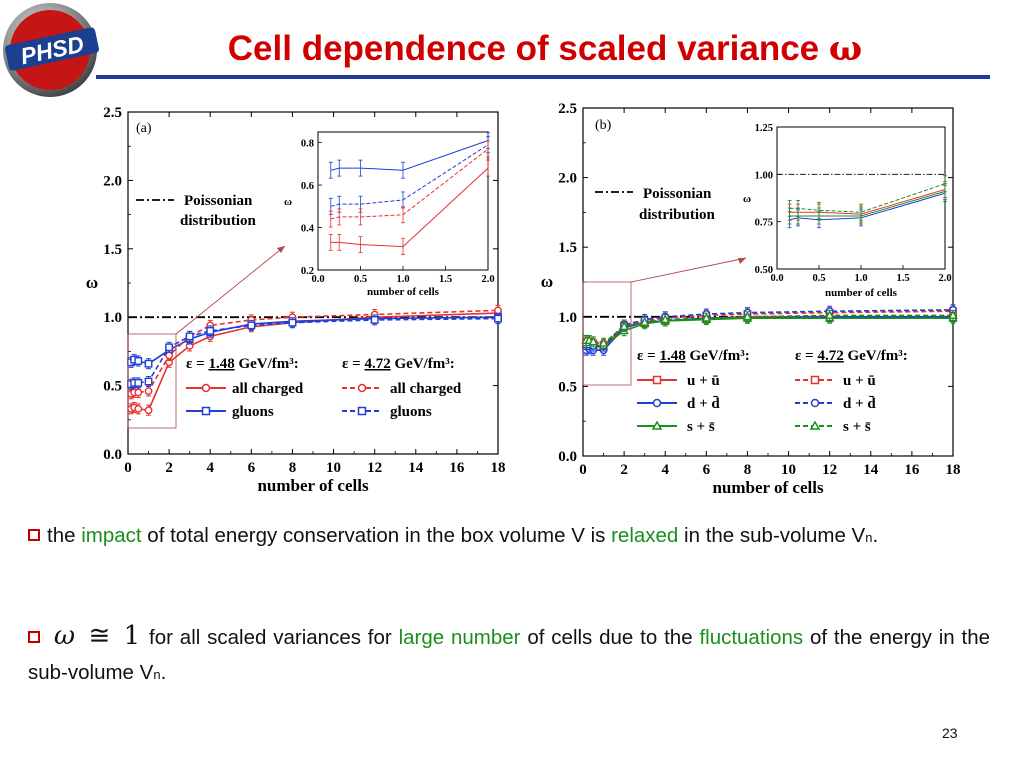  I want to click on eps-low: 1.48, so click(672, 356).